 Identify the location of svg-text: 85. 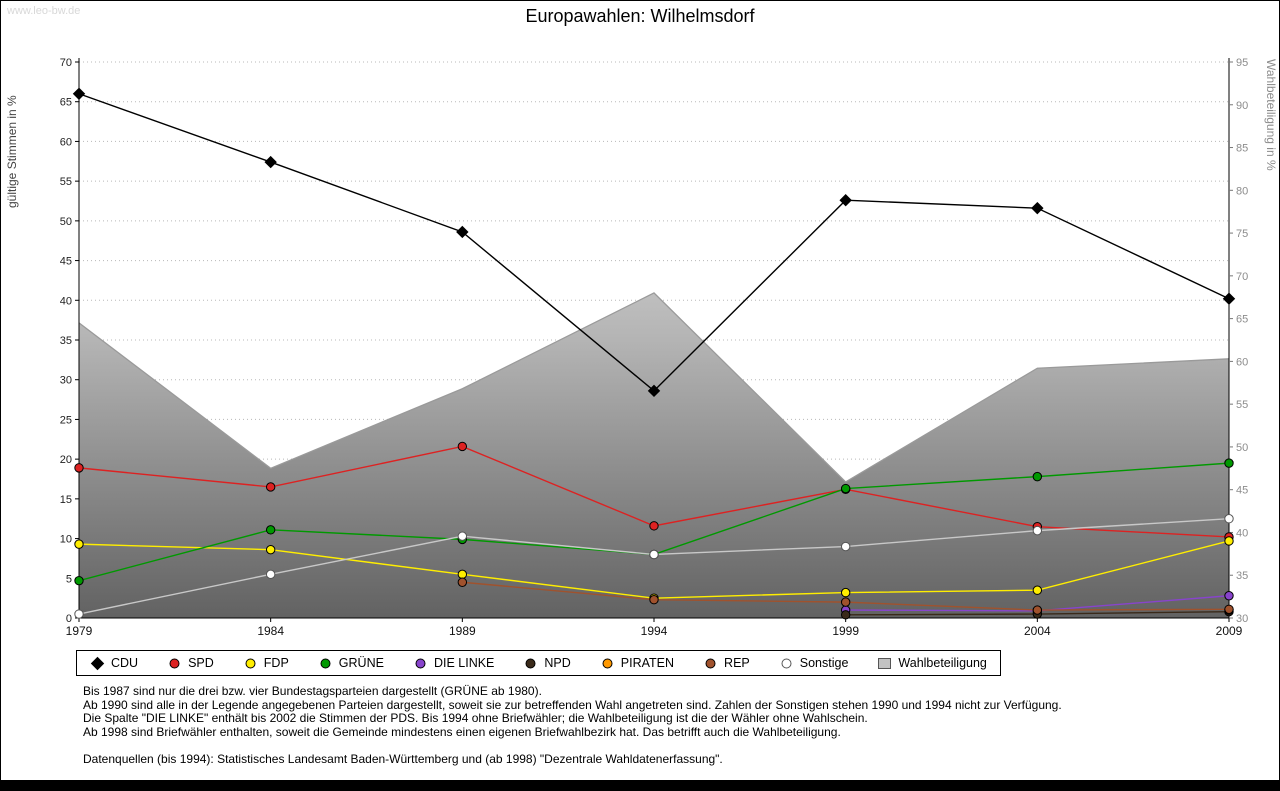
(1242, 149).